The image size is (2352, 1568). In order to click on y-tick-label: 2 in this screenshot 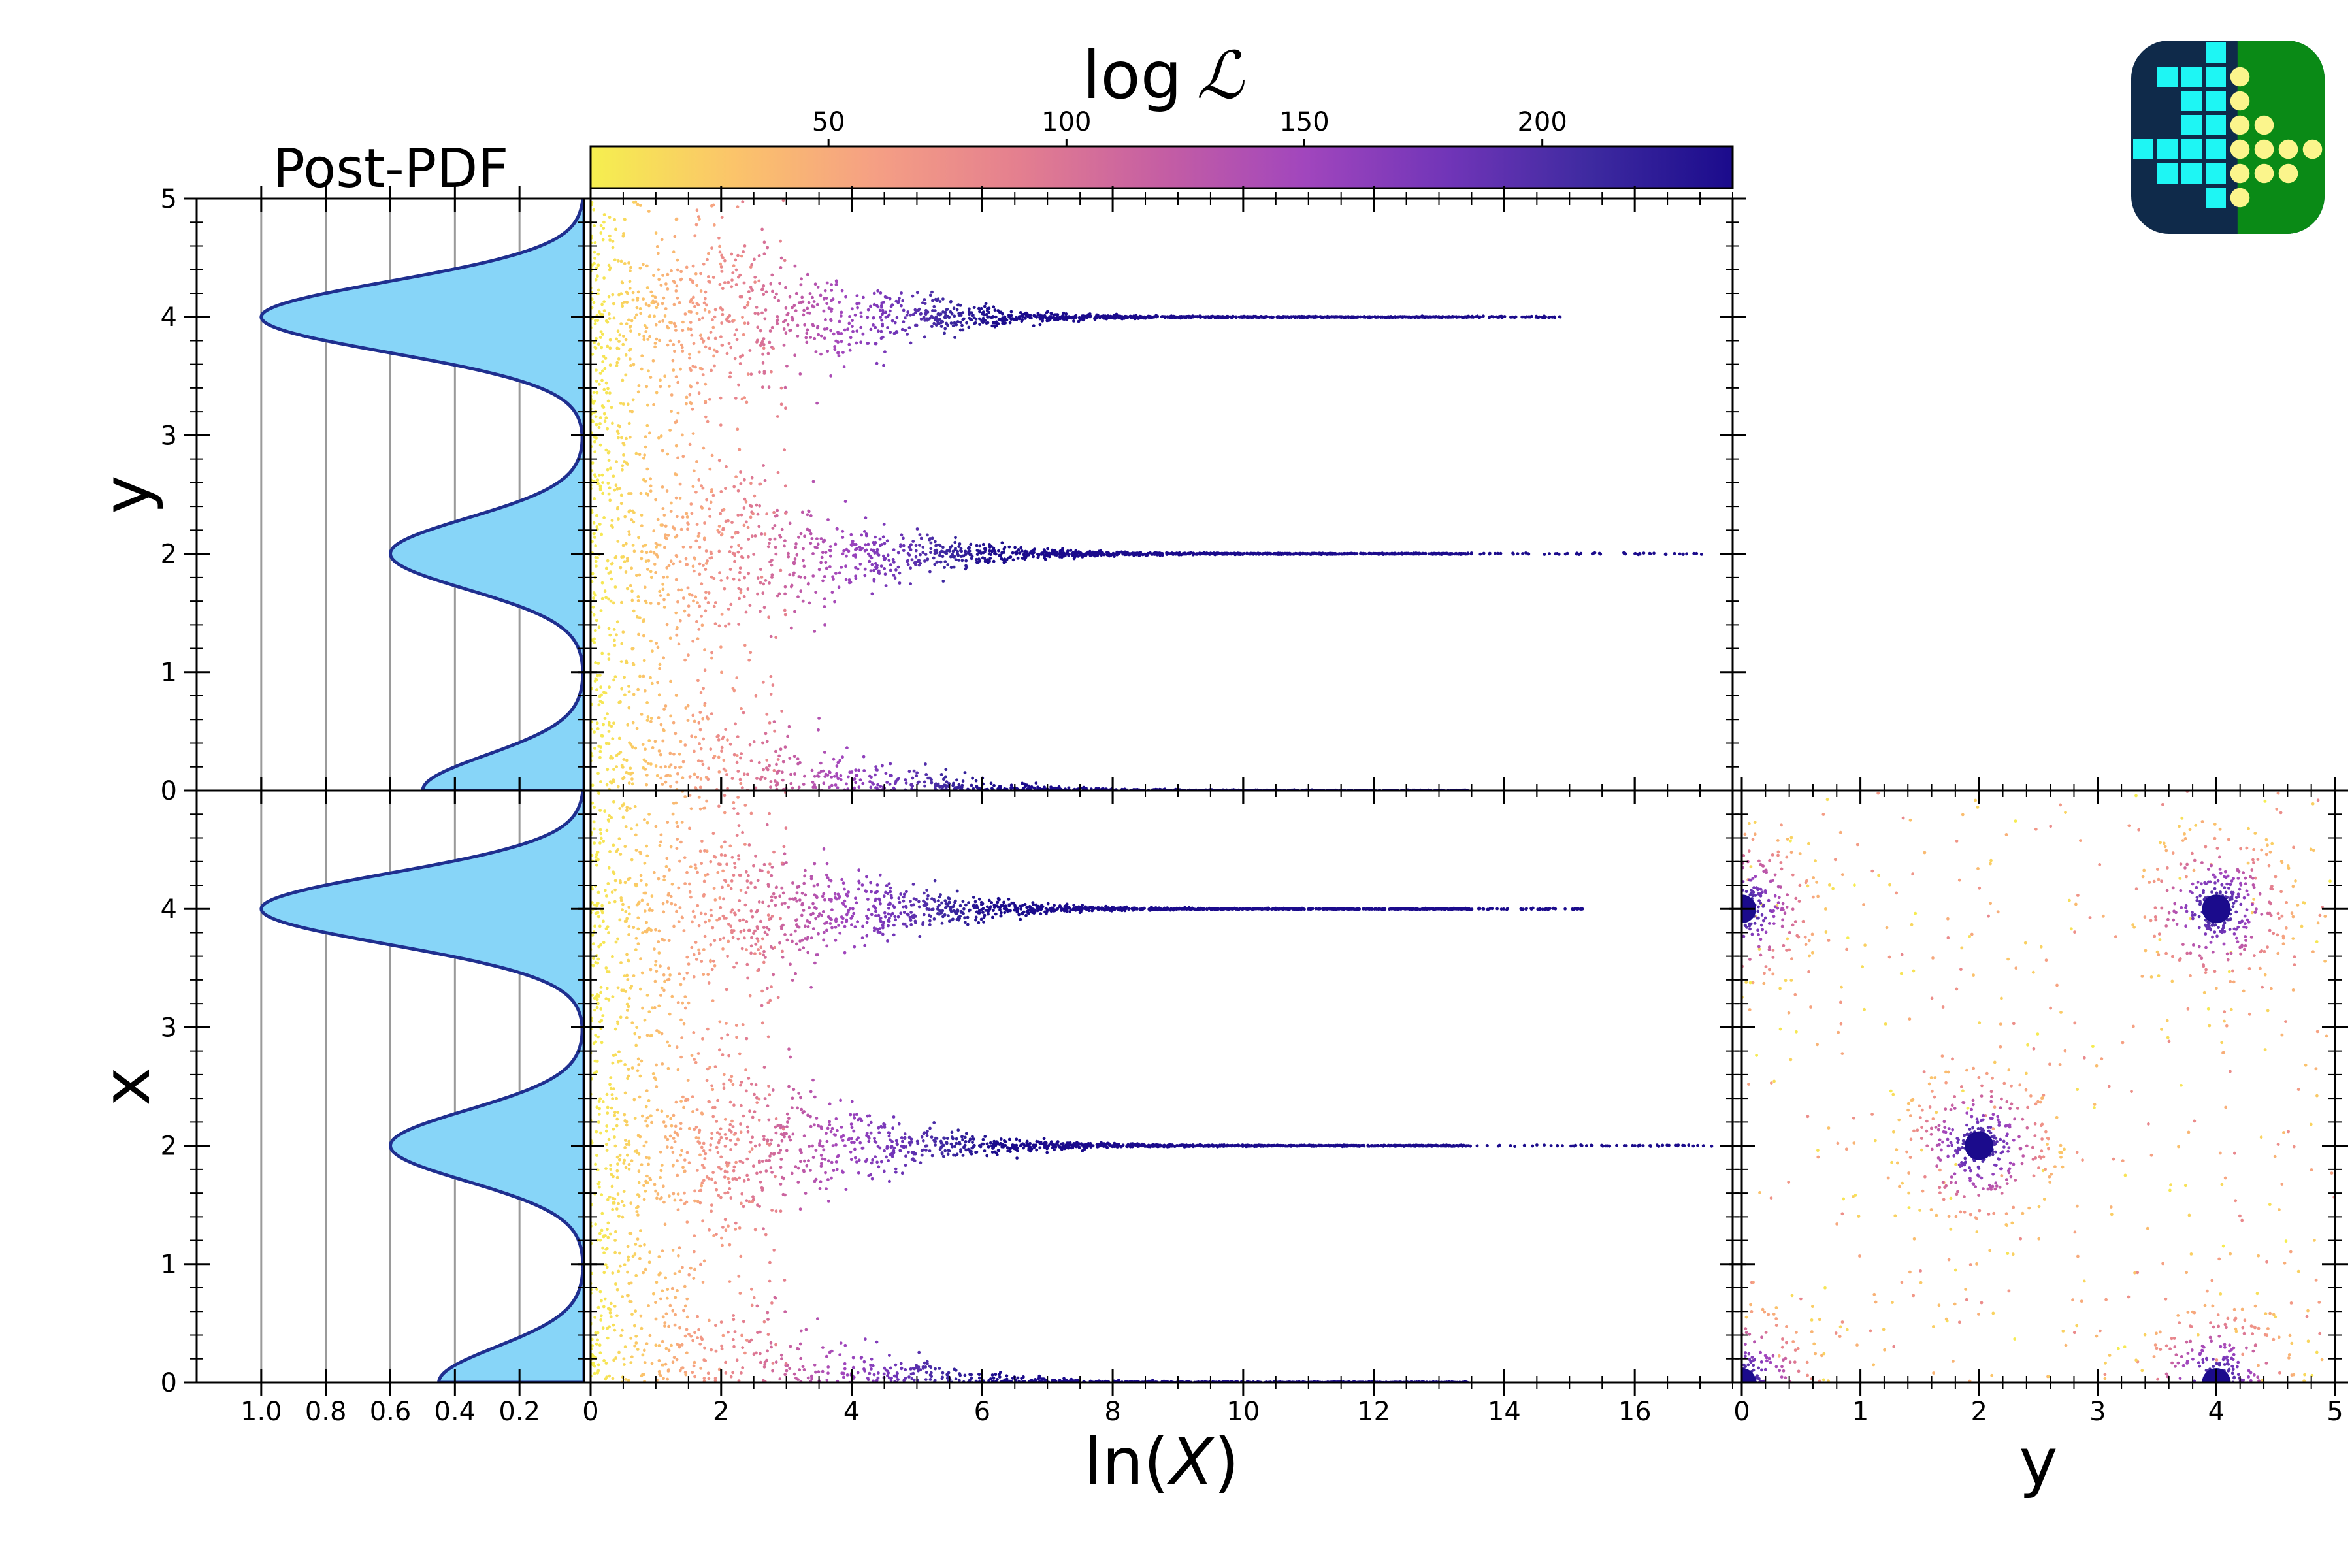, I will do `click(169, 555)`.